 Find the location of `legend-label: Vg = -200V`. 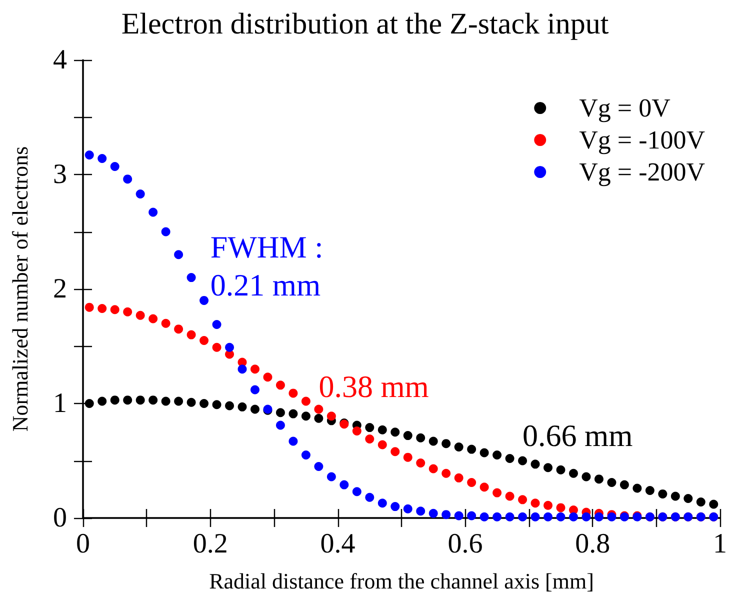

legend-label: Vg = -200V is located at coordinates (642, 172).